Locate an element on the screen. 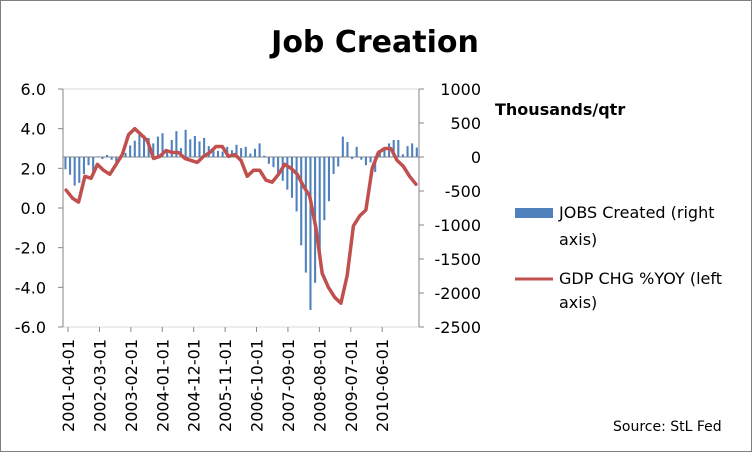 The image size is (752, 452). x-tick-label: 2006-10-01 is located at coordinates (257, 385).